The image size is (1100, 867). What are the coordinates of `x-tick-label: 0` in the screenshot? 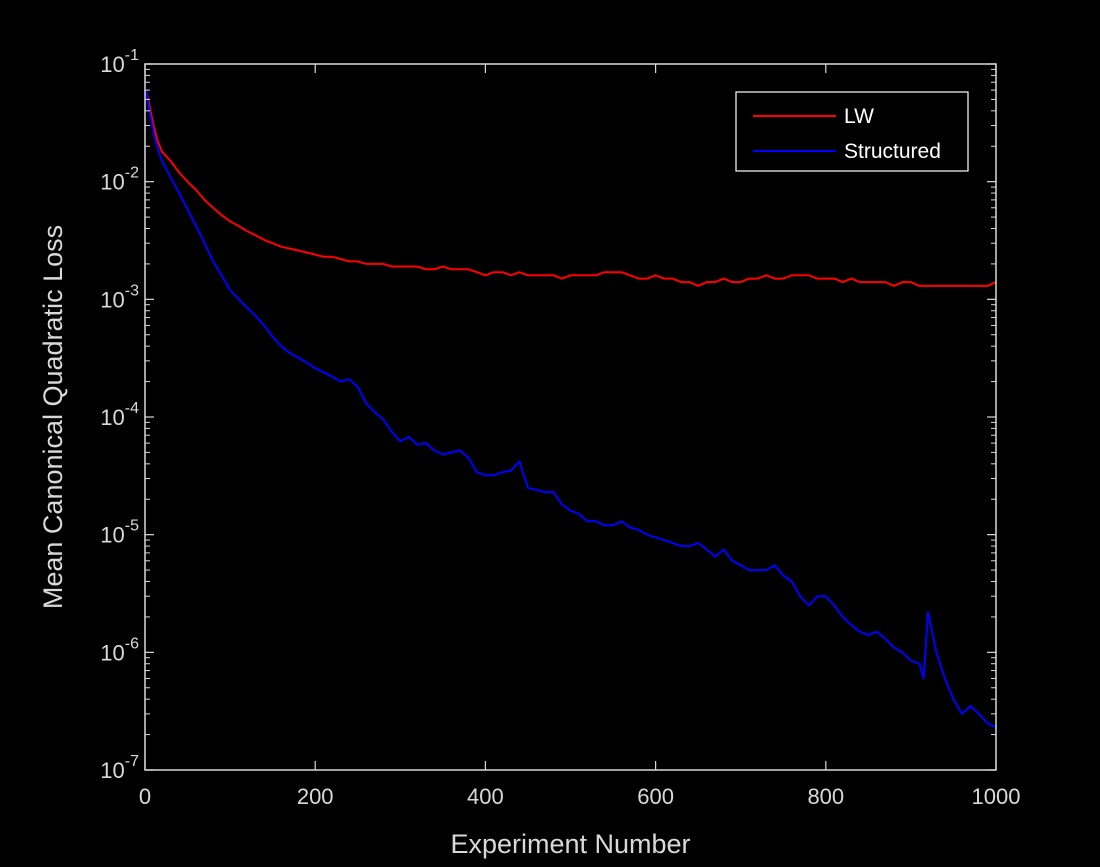 It's located at (145, 796).